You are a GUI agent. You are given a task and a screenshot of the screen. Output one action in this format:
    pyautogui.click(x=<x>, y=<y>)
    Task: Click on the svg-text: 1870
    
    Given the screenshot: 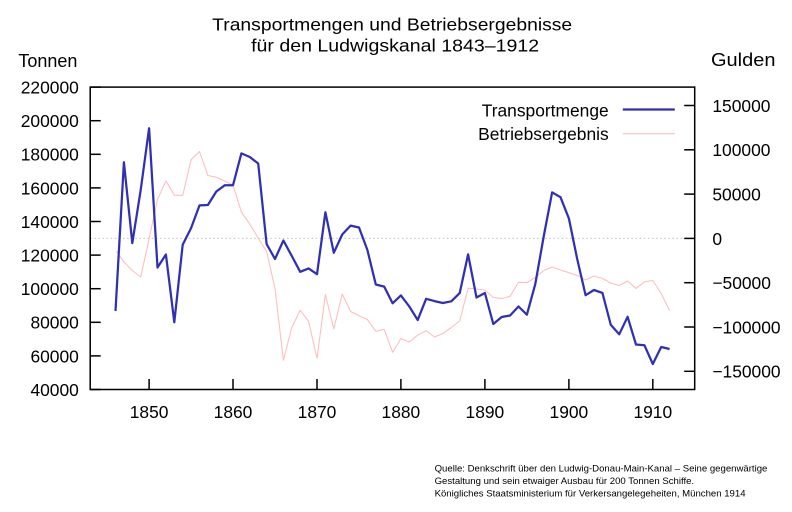 What is the action you would take?
    pyautogui.click(x=317, y=412)
    